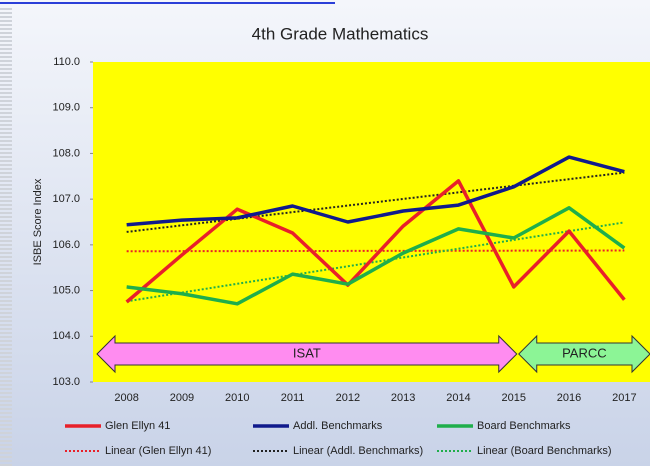 Image resolution: width=650 pixels, height=466 pixels. What do you see at coordinates (458, 398) in the screenshot?
I see `x-tick-label: 2014` at bounding box center [458, 398].